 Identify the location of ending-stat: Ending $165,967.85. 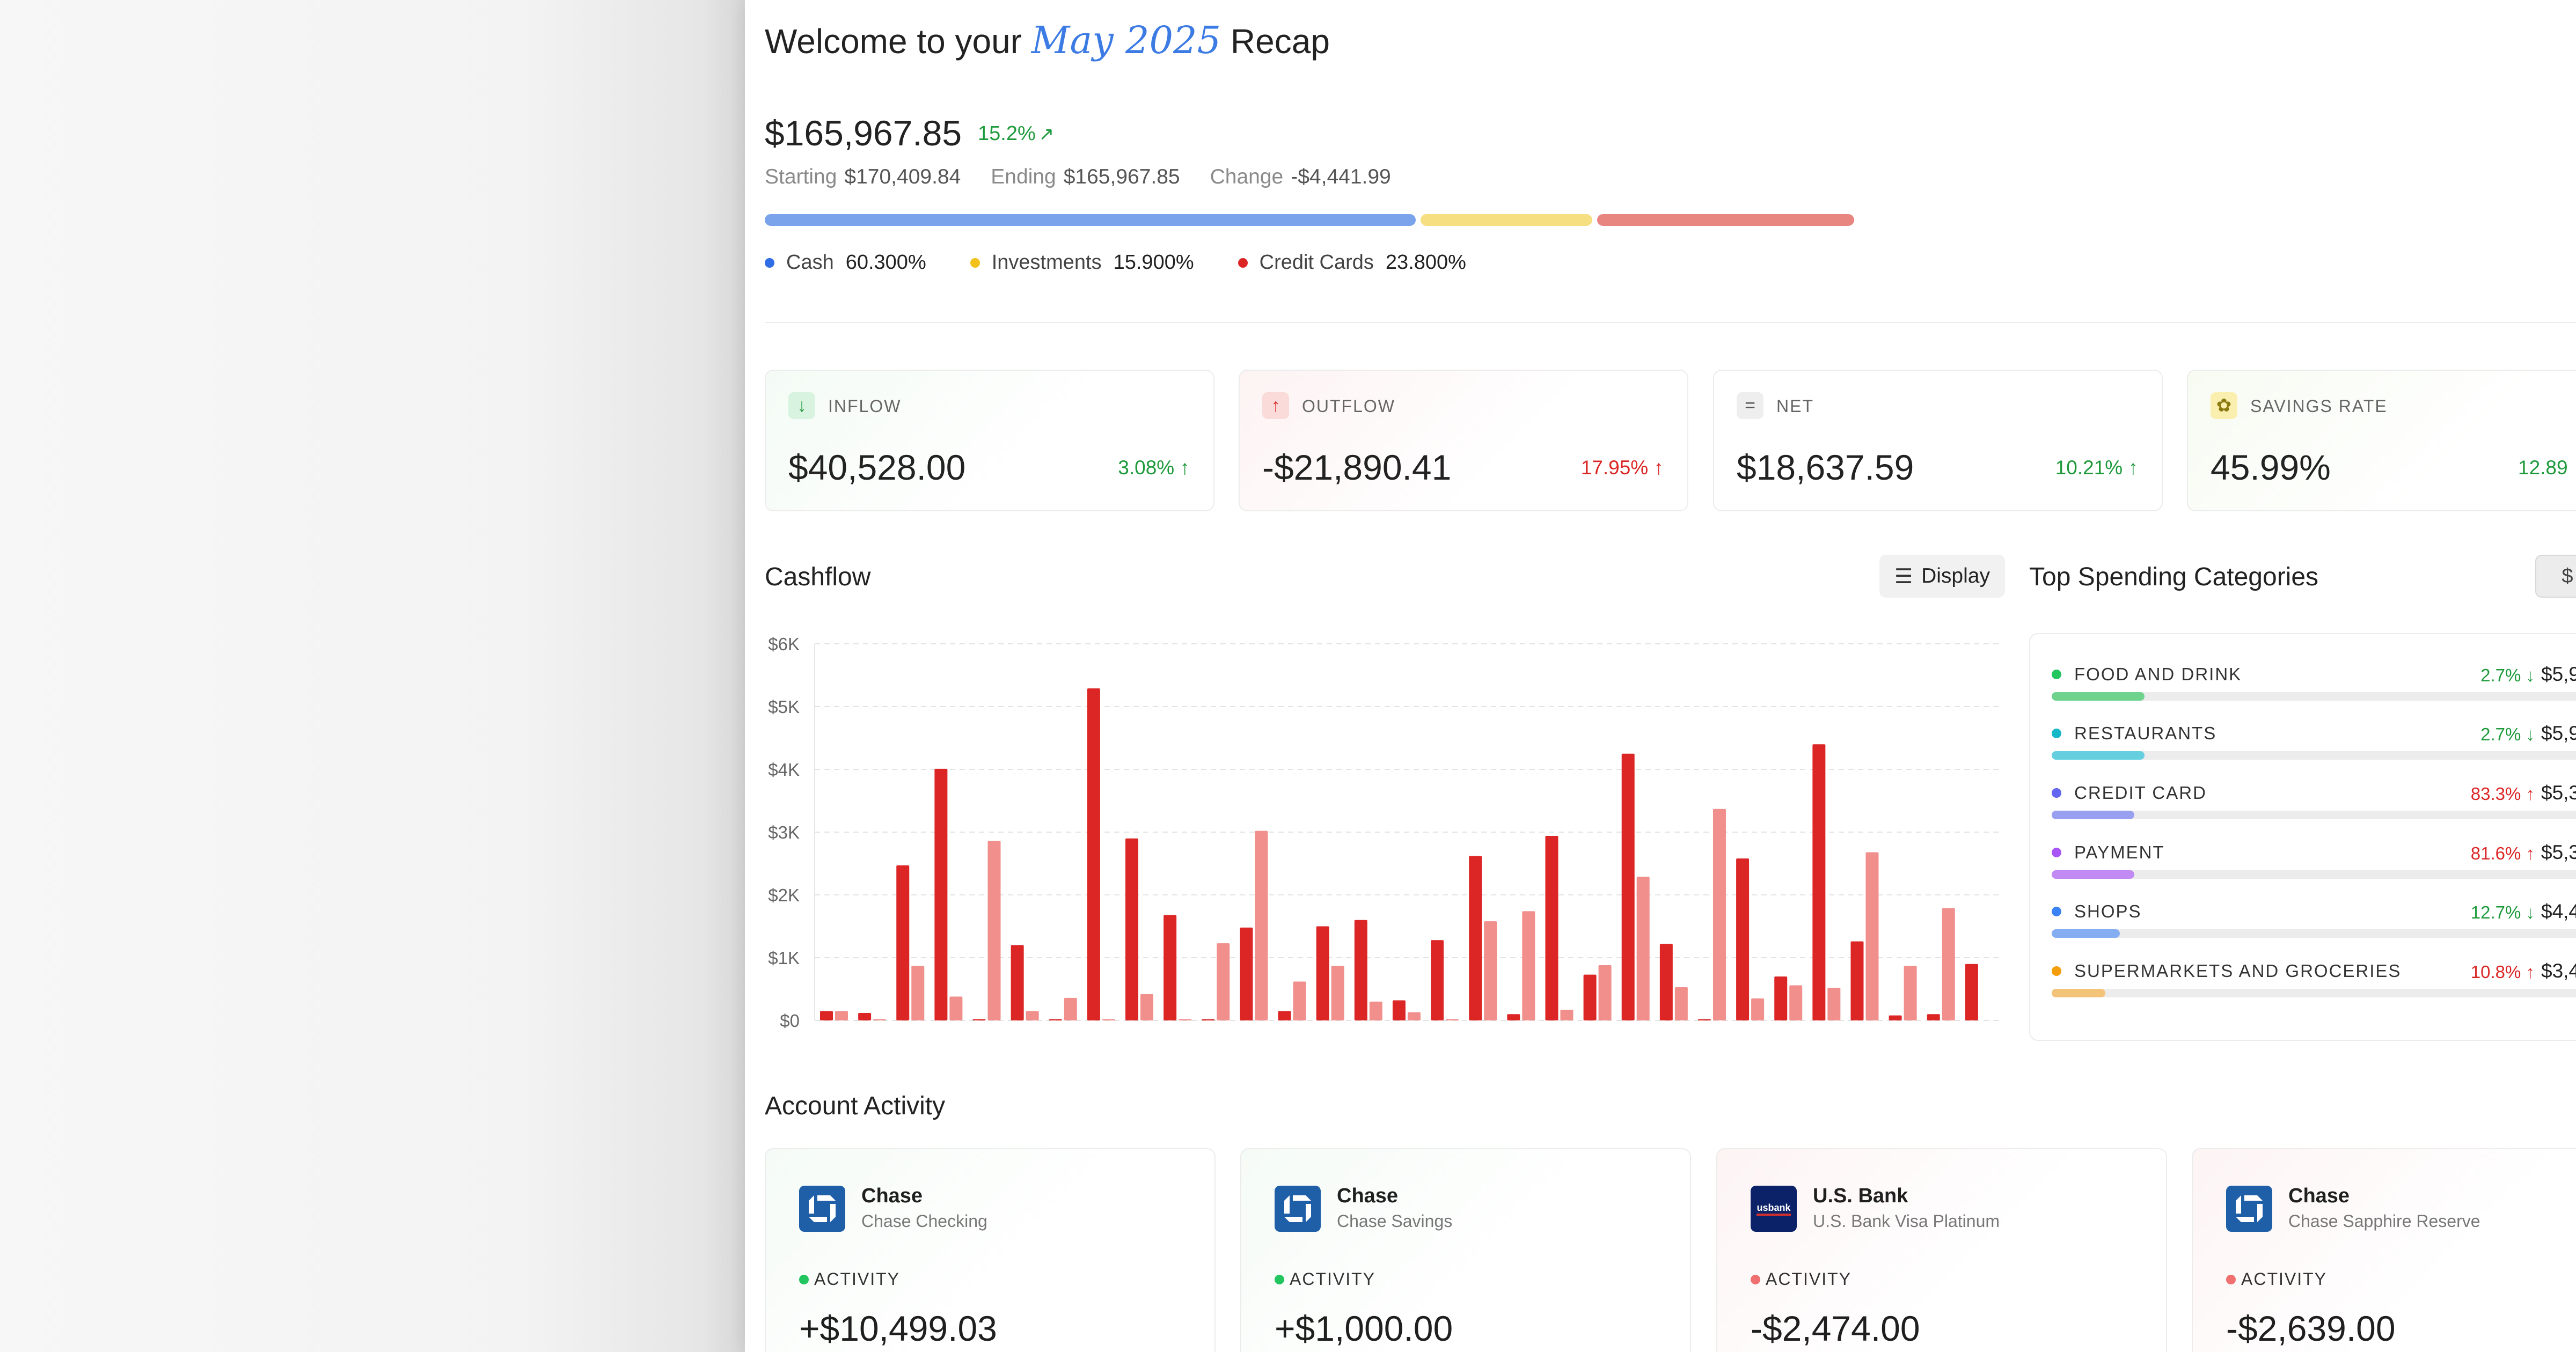
(1085, 177).